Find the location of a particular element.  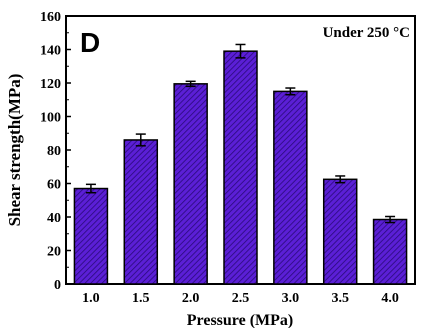

y-tick-label: 100 is located at coordinates (50, 118).